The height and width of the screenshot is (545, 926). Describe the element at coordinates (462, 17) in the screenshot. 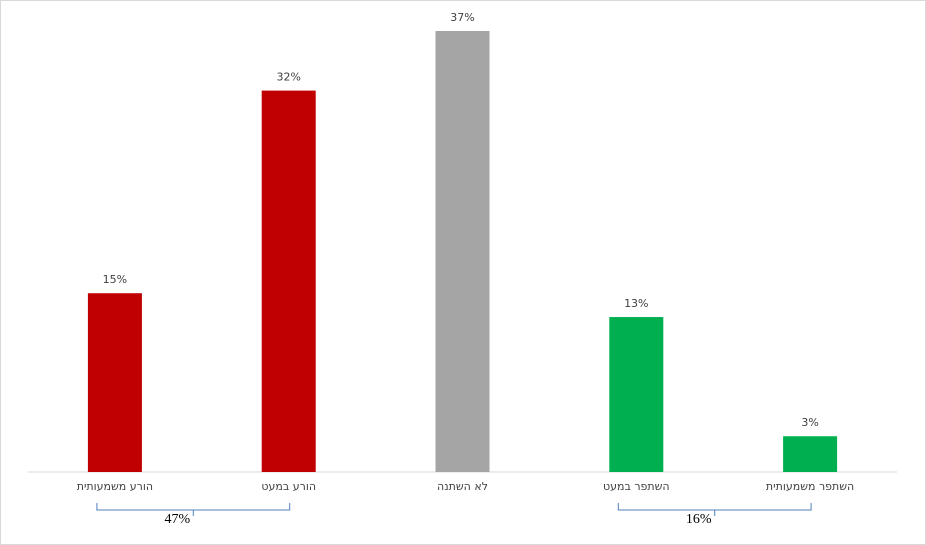

I see `value-label: 37%` at that location.